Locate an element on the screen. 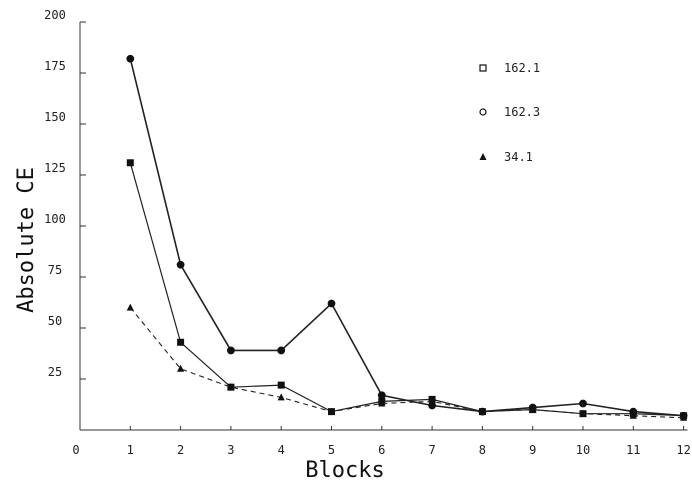 The image size is (692, 487). x-tick-label: 0 is located at coordinates (75, 450).